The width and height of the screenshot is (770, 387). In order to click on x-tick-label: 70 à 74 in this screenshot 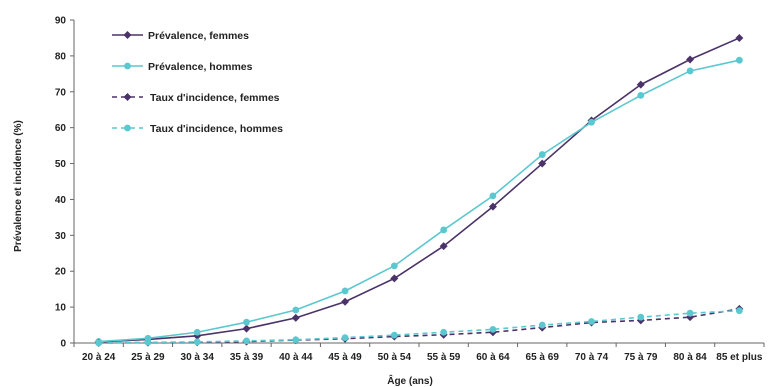, I will do `click(592, 357)`.